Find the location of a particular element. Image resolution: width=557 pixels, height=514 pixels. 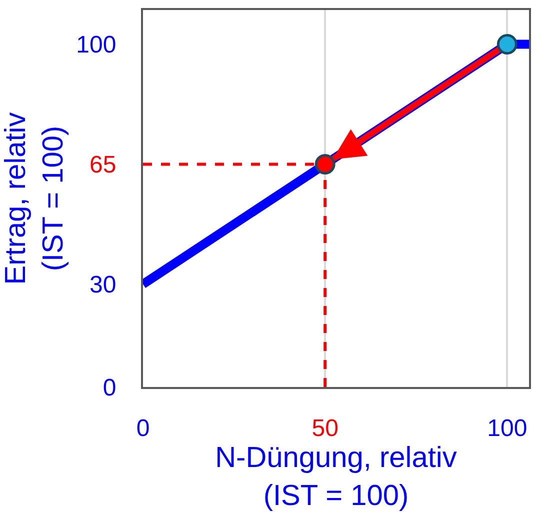

y-tick-label: 0 is located at coordinates (109, 388).